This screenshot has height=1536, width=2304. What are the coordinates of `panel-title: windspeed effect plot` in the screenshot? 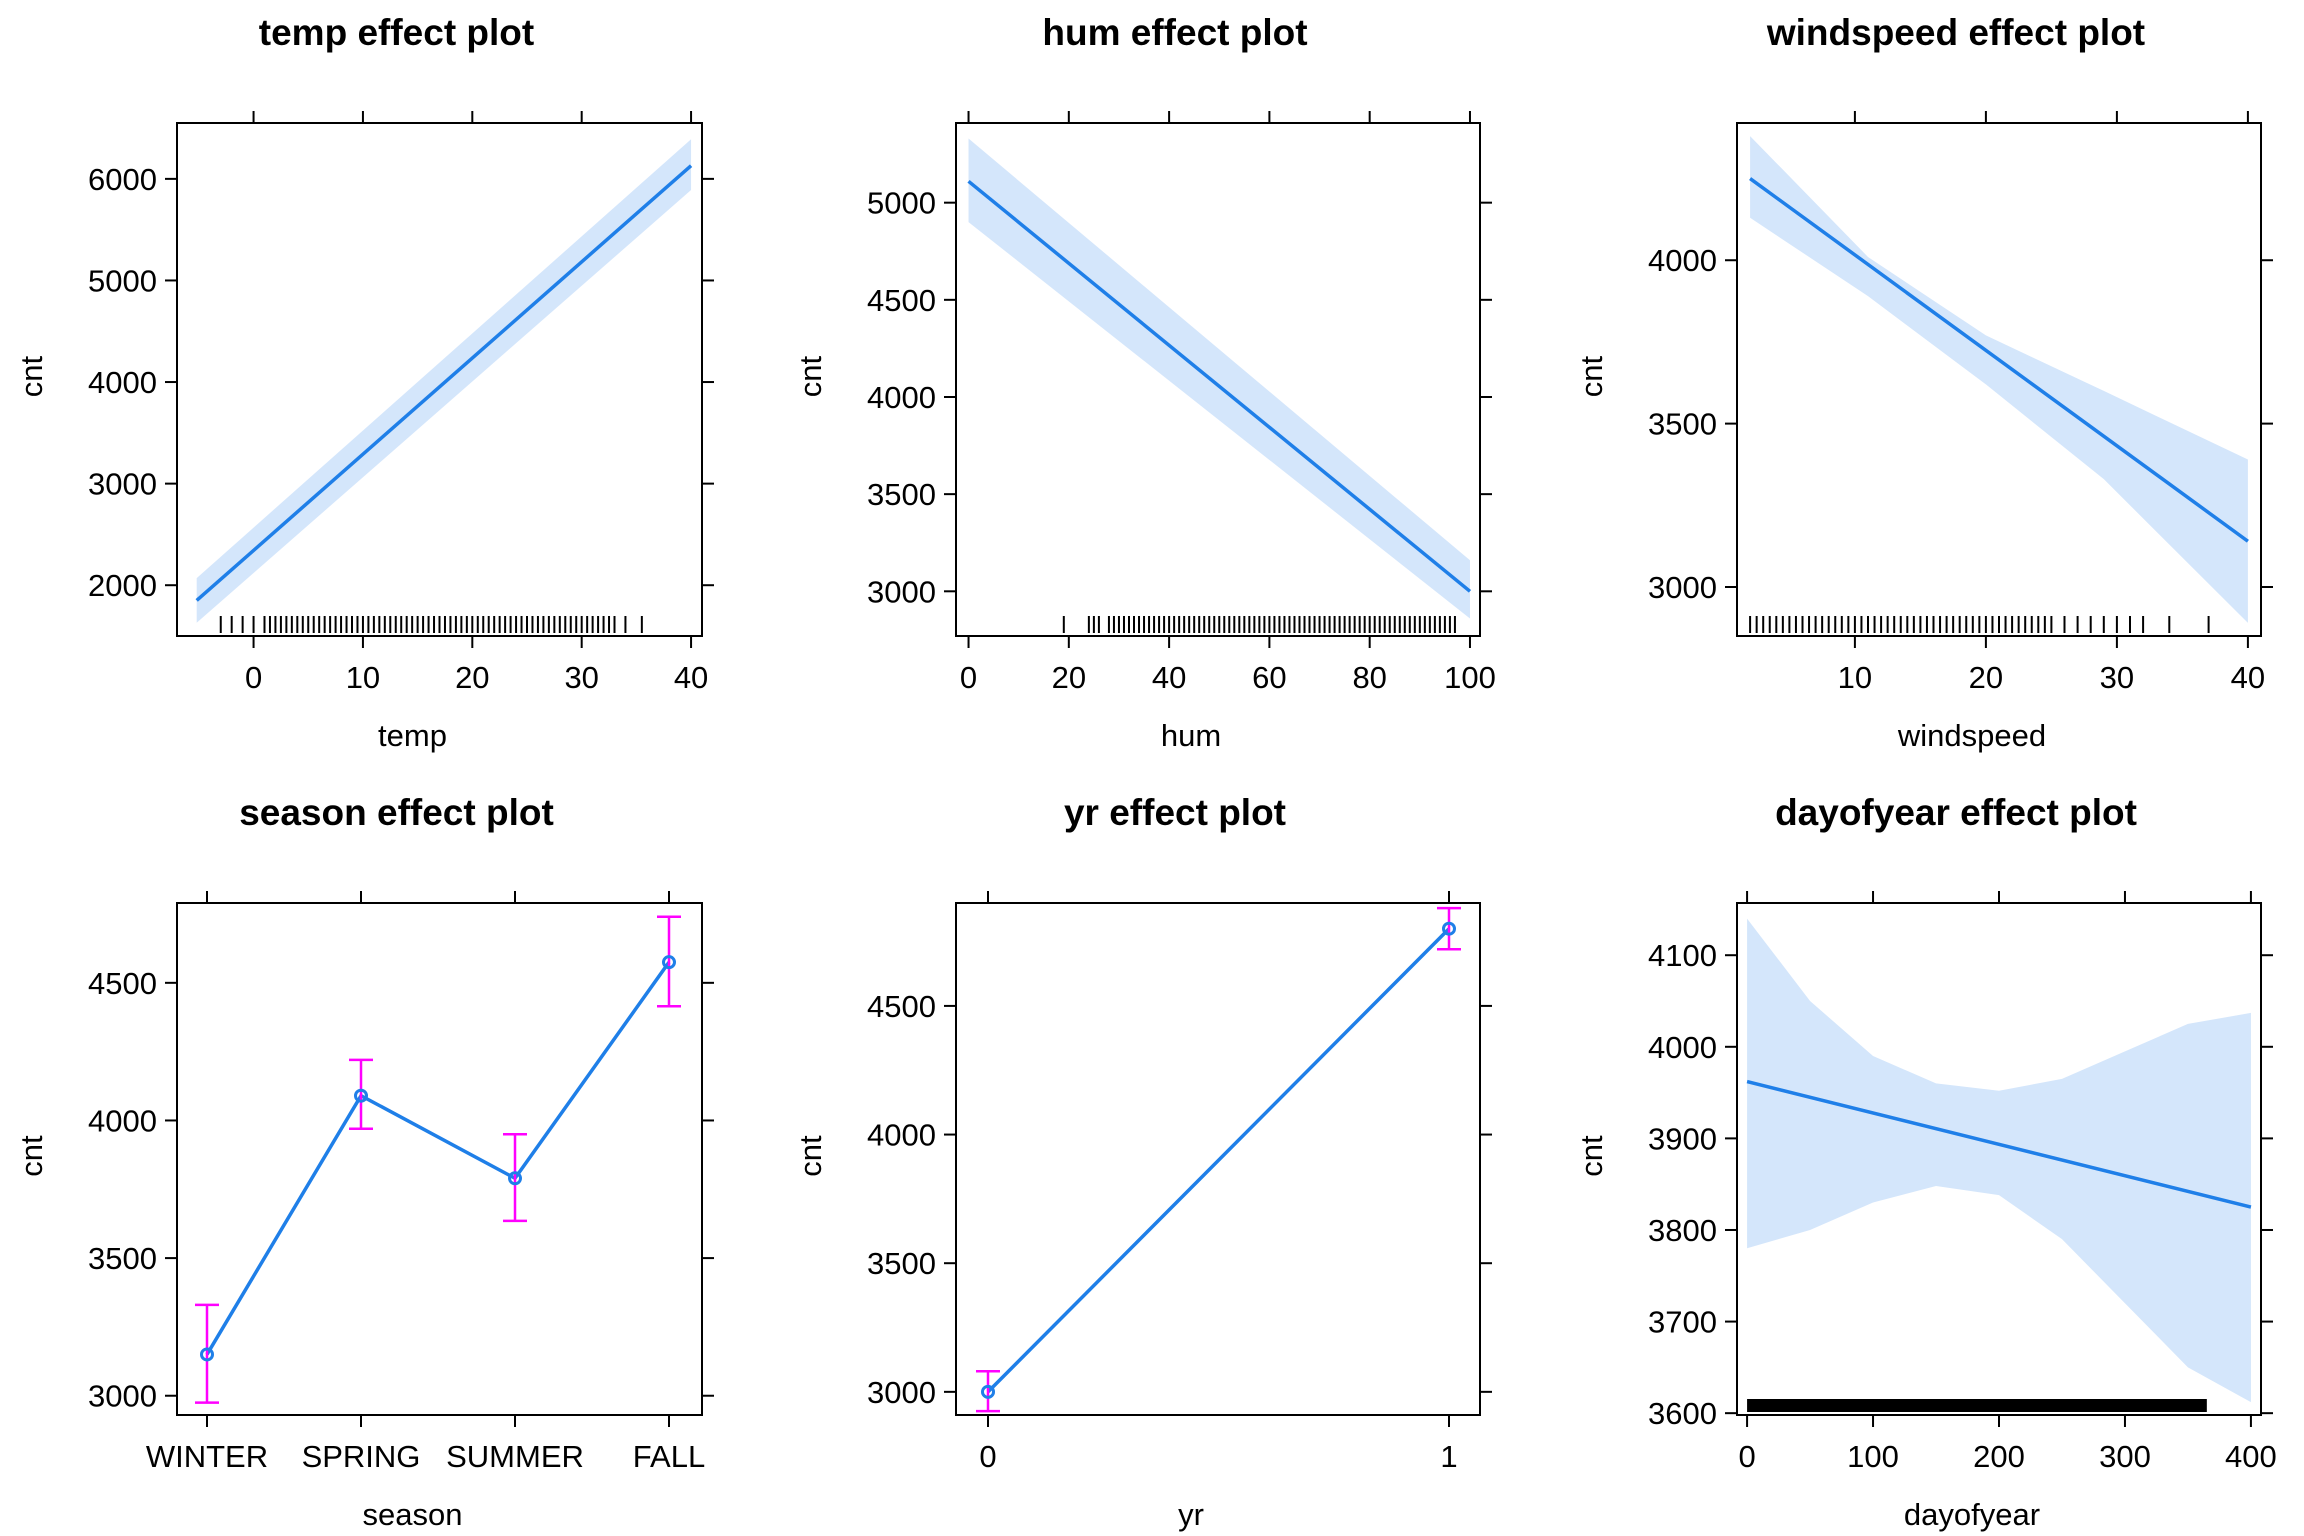 It's located at (1955, 32).